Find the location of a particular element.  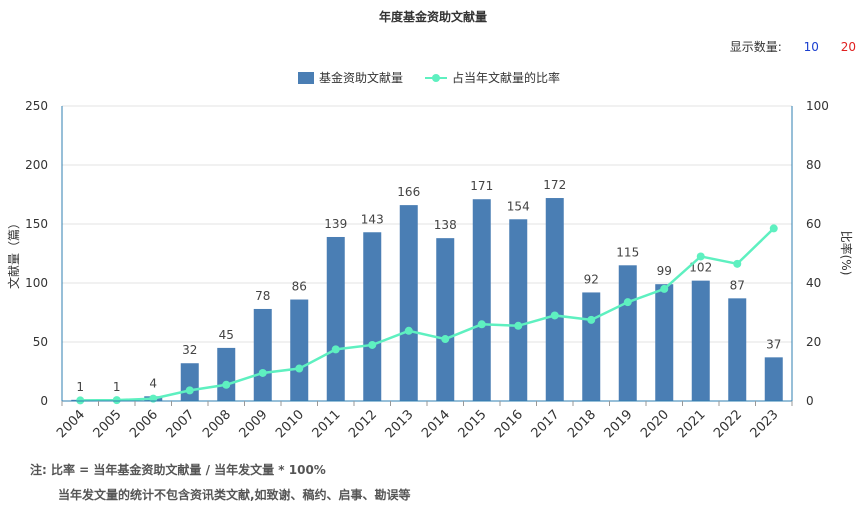

y-tick-label: 150 is located at coordinates (36, 224).